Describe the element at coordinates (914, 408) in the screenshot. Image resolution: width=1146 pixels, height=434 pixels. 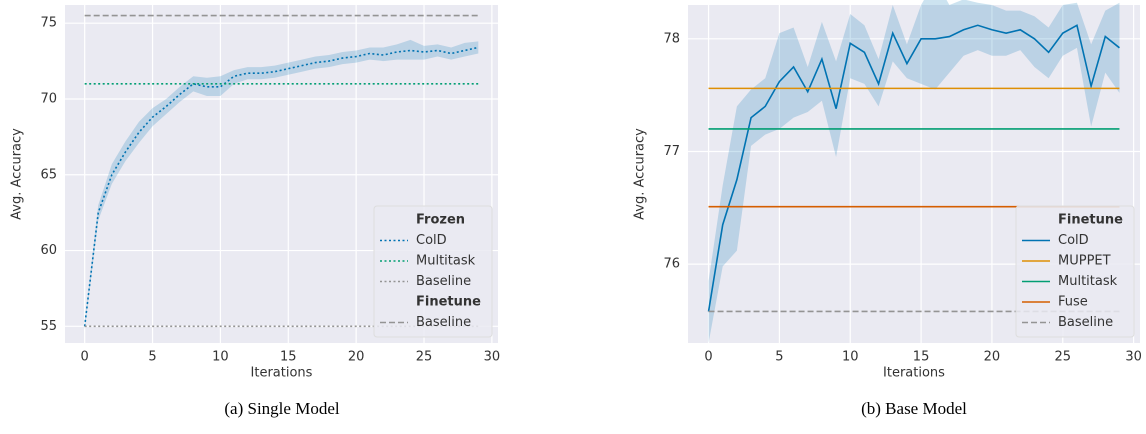
I see `caption: (b) Base Model` at that location.